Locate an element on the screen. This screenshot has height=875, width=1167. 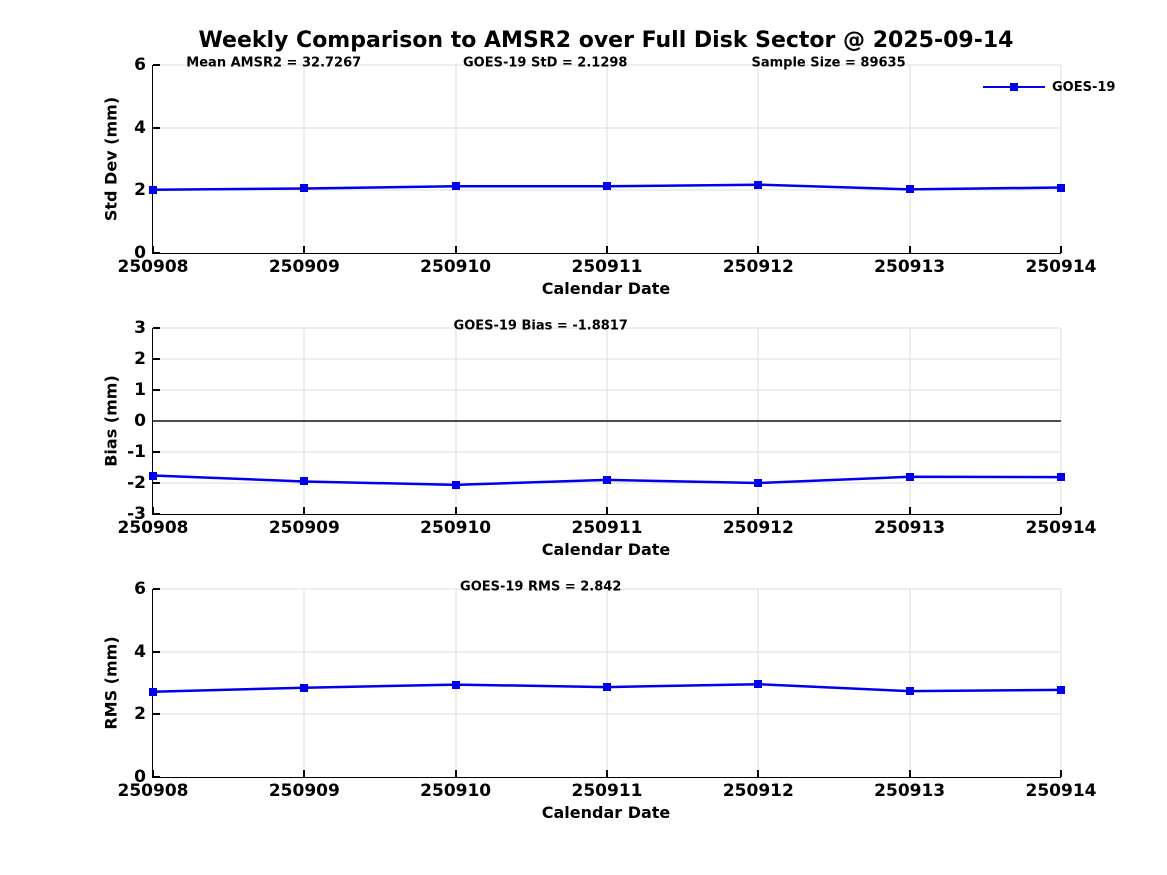
y-tick-label: 0 is located at coordinates (140, 777).